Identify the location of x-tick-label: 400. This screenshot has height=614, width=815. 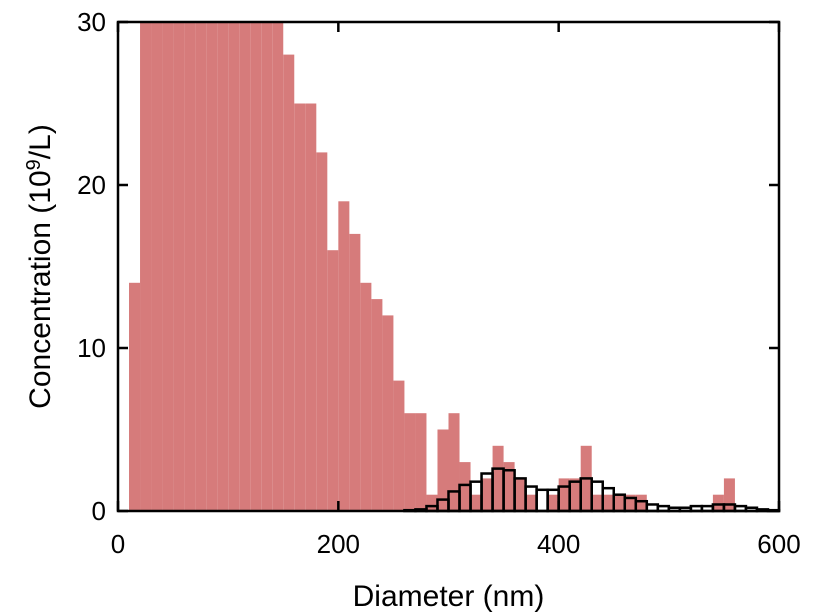
(558, 544).